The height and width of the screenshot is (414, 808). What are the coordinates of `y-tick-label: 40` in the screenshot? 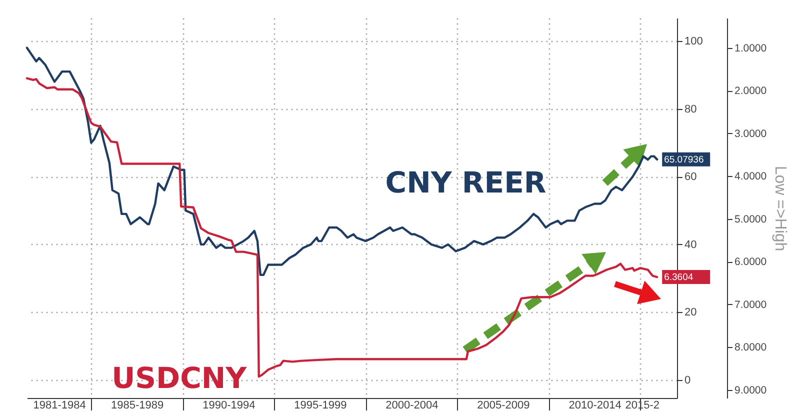 It's located at (690, 244).